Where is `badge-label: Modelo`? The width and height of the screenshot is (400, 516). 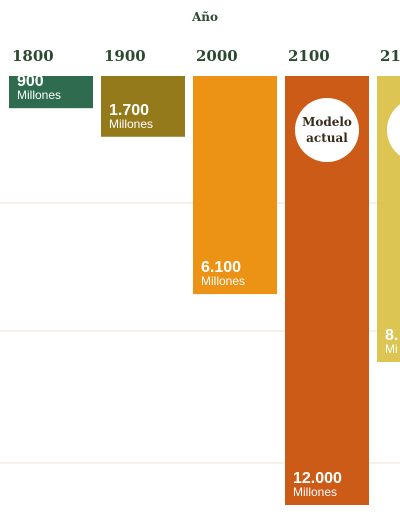
badge-label: Modelo is located at coordinates (327, 122).